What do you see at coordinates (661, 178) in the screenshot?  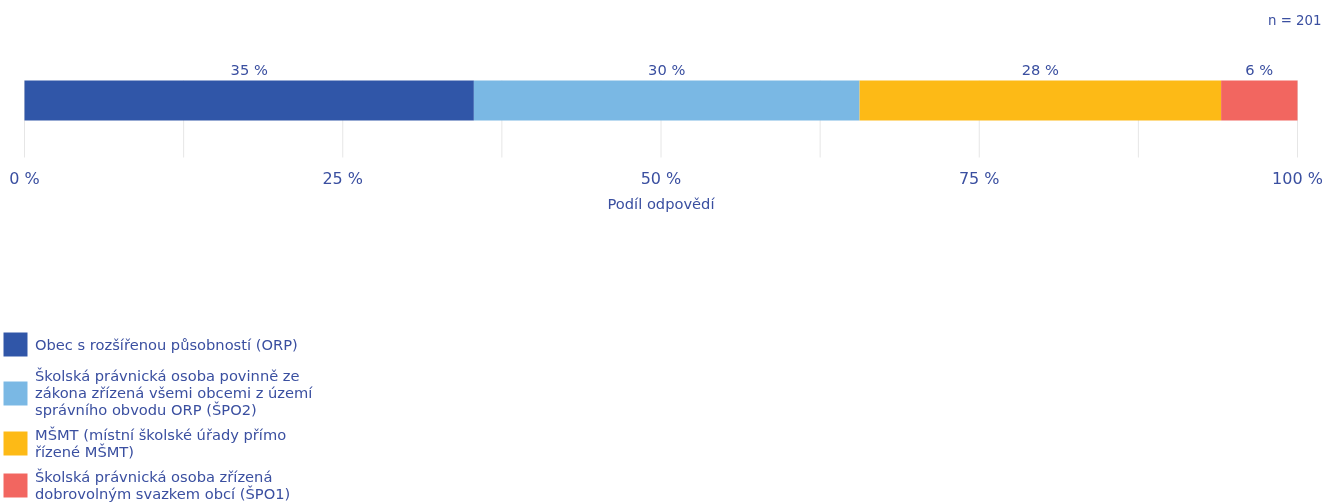 I see `x-tick-label: 50 %` at bounding box center [661, 178].